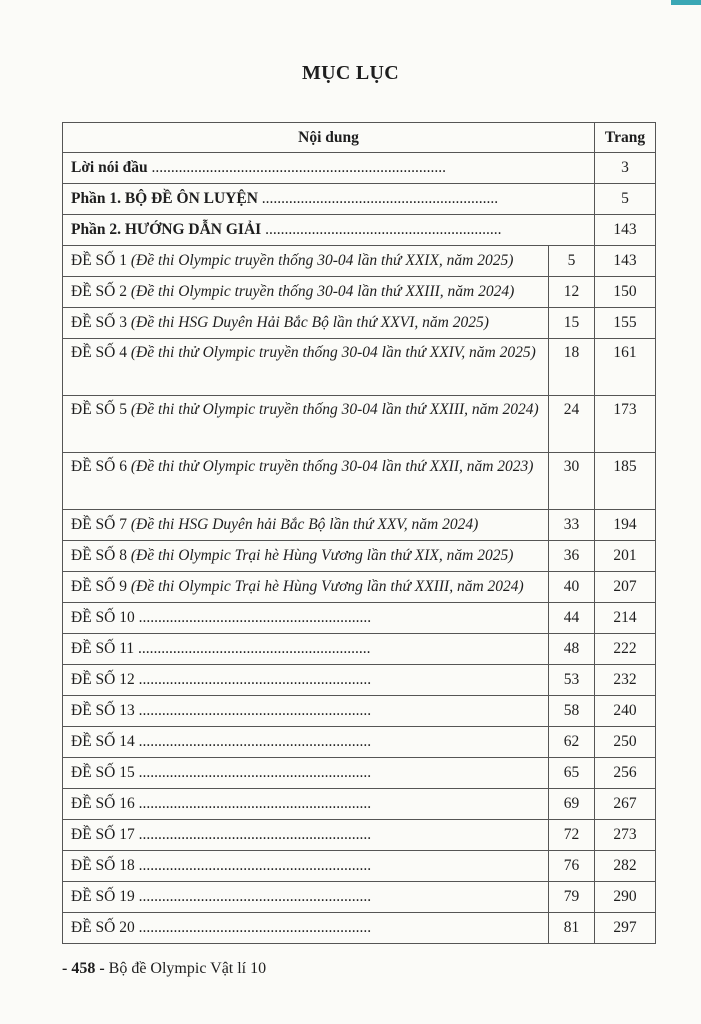 The height and width of the screenshot is (1024, 701). Describe the element at coordinates (571, 424) in the screenshot. I see `problem-page: 24` at that location.